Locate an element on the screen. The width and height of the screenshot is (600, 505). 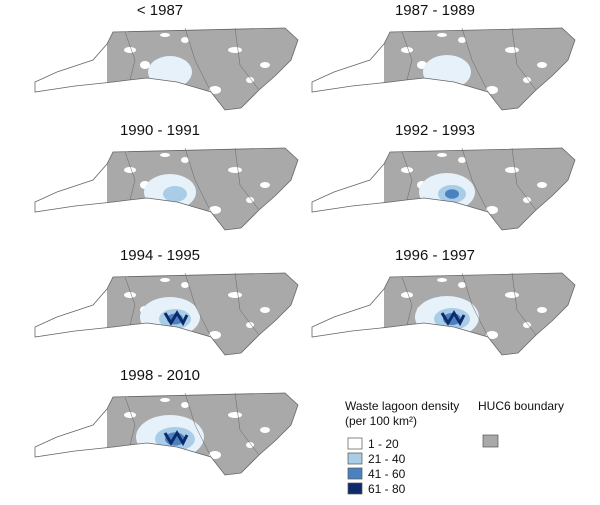
legend-subtitle: (per 100 km²) is located at coordinates (381, 421).